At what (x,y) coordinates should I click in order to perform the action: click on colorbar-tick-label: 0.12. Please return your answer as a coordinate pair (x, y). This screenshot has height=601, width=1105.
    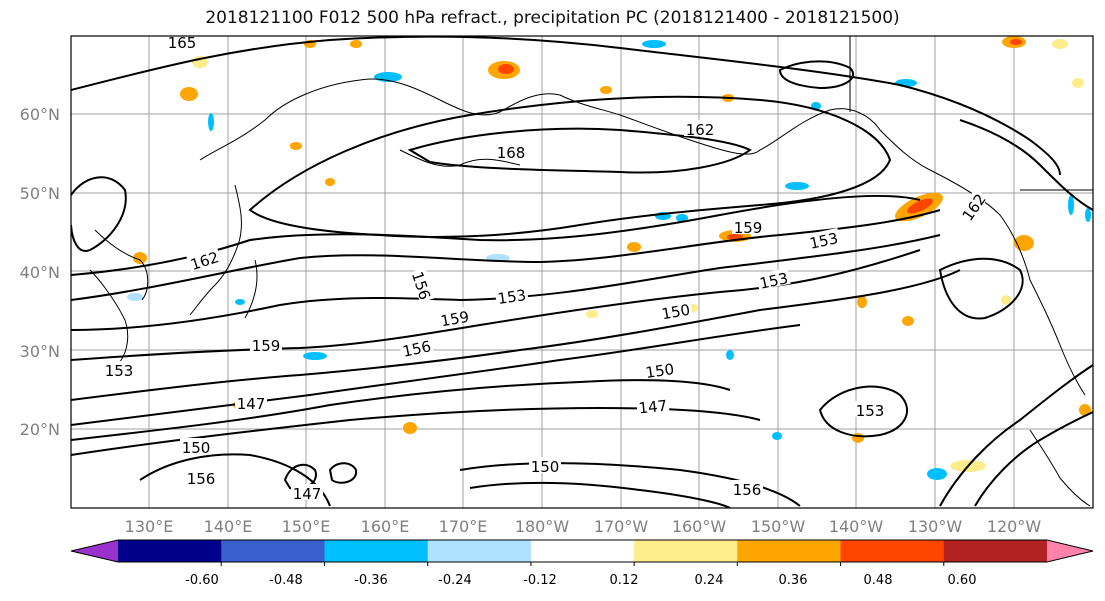
    Looking at the image, I should click on (624, 580).